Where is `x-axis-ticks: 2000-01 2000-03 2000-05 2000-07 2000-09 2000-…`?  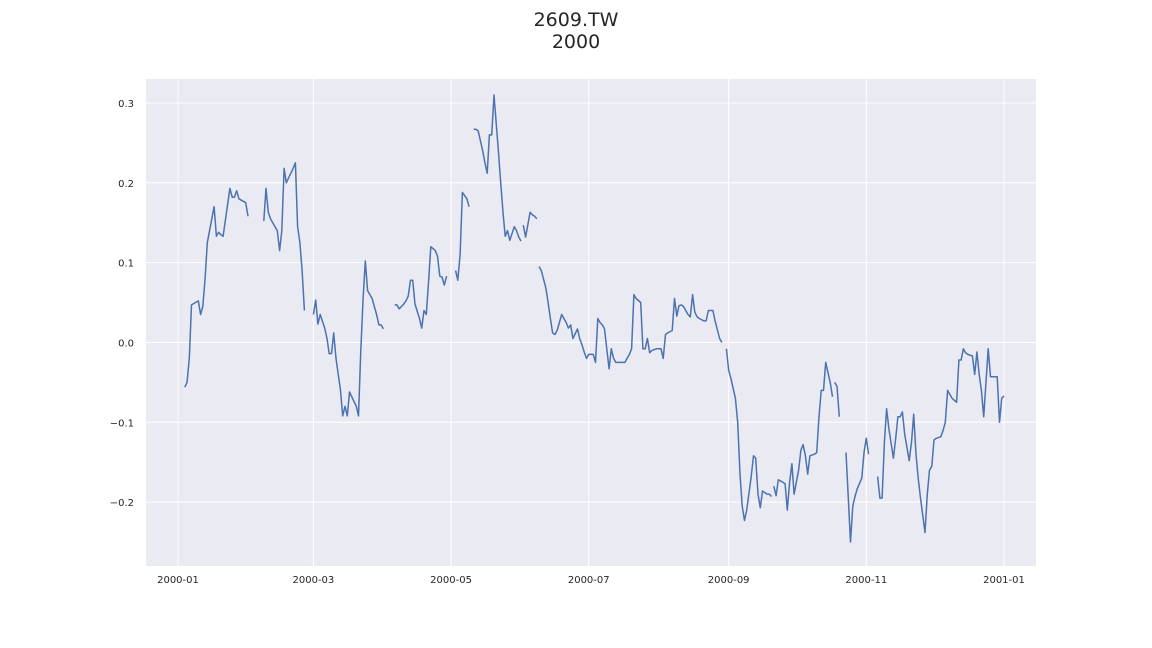 x-axis-ticks: 2000-01 2000-03 2000-05 2000-07 2000-09 2000-… is located at coordinates (591, 580).